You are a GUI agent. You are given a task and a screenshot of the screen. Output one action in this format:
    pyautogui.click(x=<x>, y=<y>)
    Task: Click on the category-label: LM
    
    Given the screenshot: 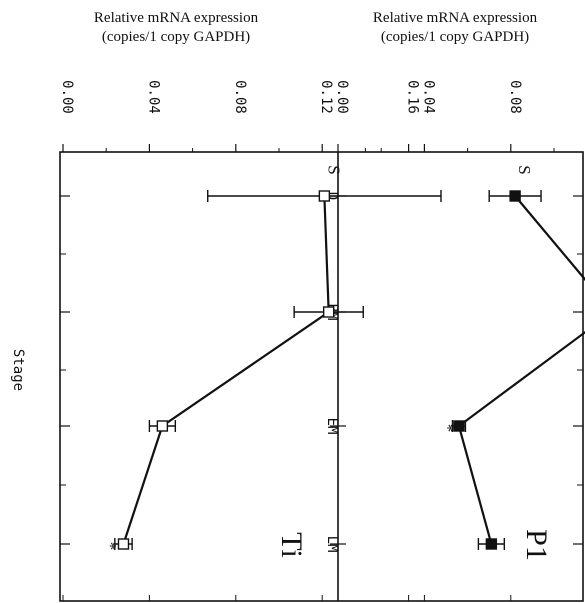 What is the action you would take?
    pyautogui.click(x=332, y=544)
    